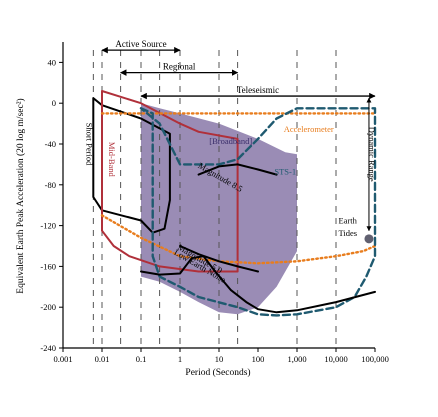 This screenshot has height=417, width=438. I want to click on annotation-sts-1: STS-1, so click(285, 172).